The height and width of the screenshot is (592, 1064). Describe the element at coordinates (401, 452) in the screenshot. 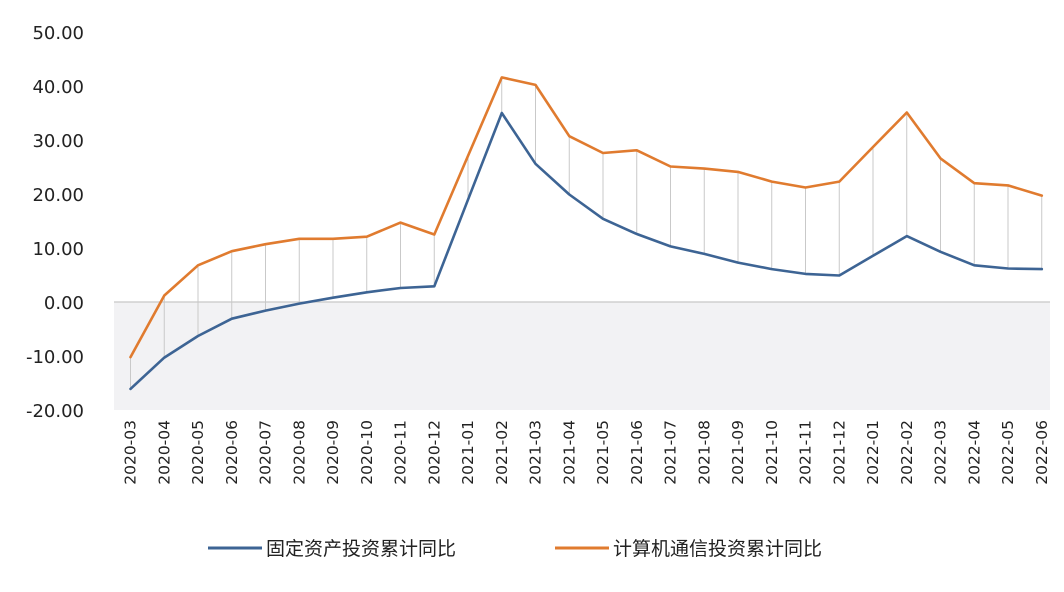

I see `x-tick-label: 2020-11` at that location.